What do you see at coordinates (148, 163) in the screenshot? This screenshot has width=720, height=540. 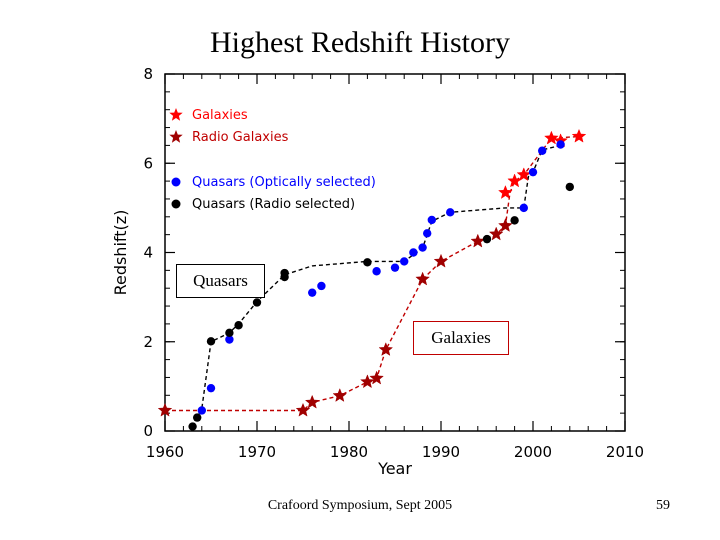 I see `y-tick-label: 6` at bounding box center [148, 163].